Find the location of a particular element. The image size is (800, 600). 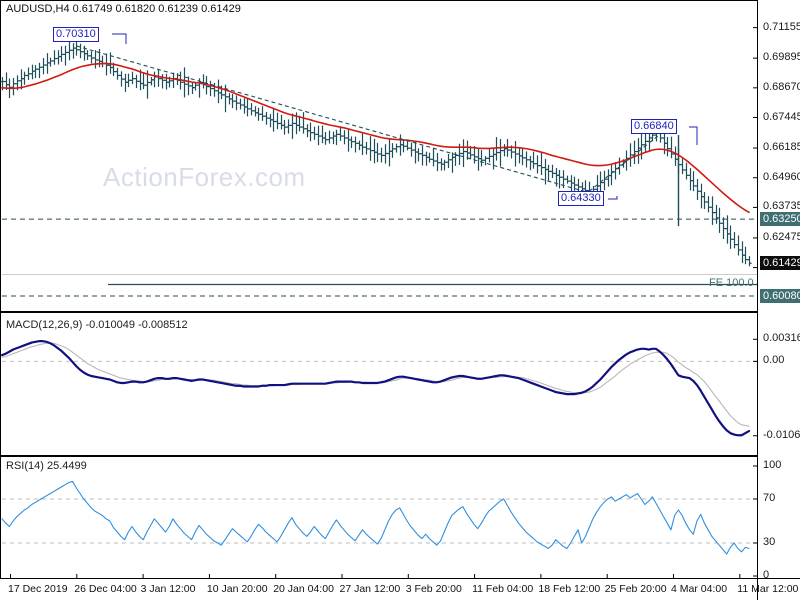

macd-signal-line is located at coordinates (375, 384).